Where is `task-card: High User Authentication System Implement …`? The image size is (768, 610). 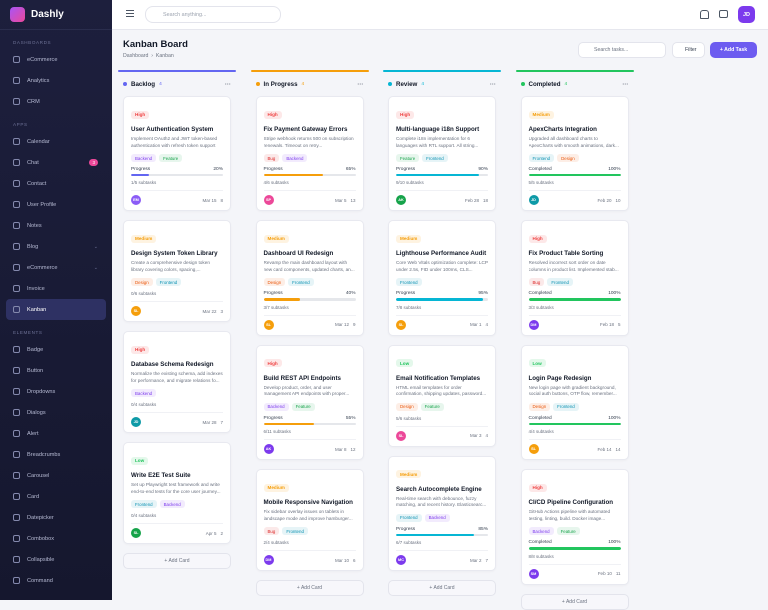 task-card: High User Authentication System Implement … is located at coordinates (177, 154).